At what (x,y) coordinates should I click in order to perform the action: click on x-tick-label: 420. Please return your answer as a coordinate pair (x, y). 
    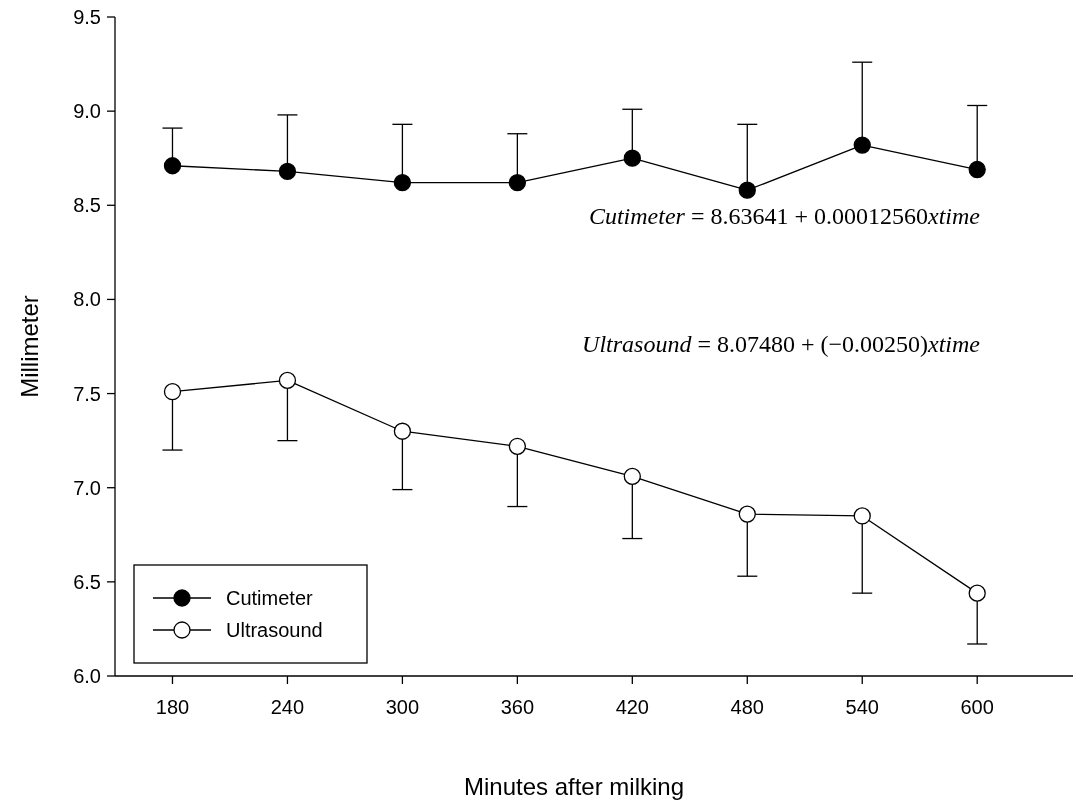
    Looking at the image, I should click on (632, 707).